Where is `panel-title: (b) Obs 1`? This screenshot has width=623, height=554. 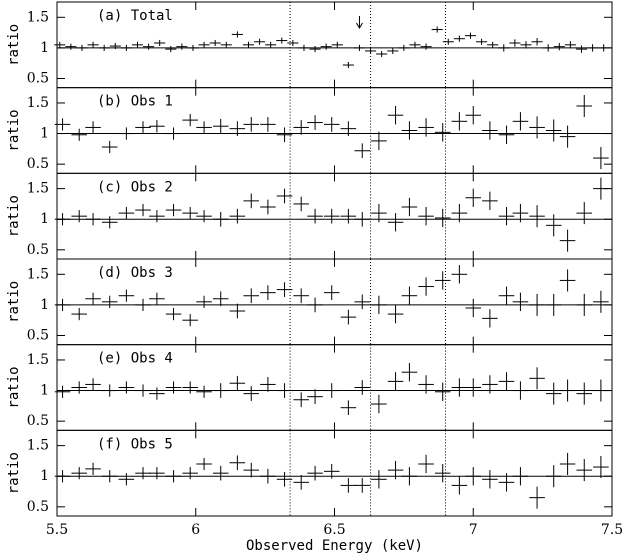 panel-title: (b) Obs 1 is located at coordinates (135, 102).